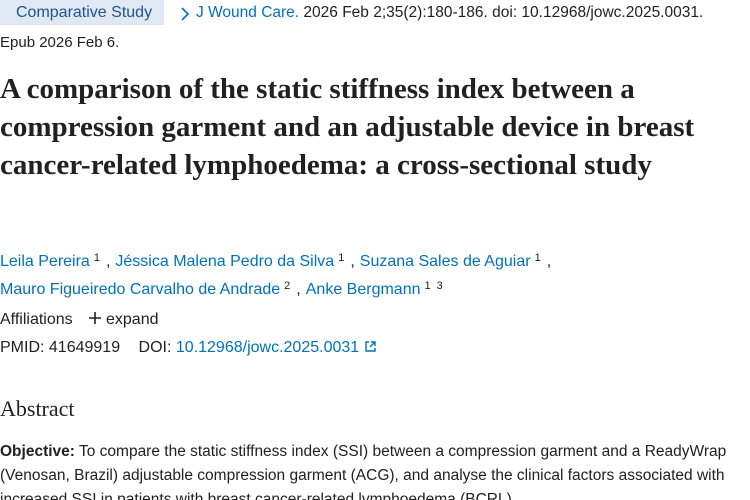 The height and width of the screenshot is (500, 750). I want to click on chevron-icon, so click(185, 14).